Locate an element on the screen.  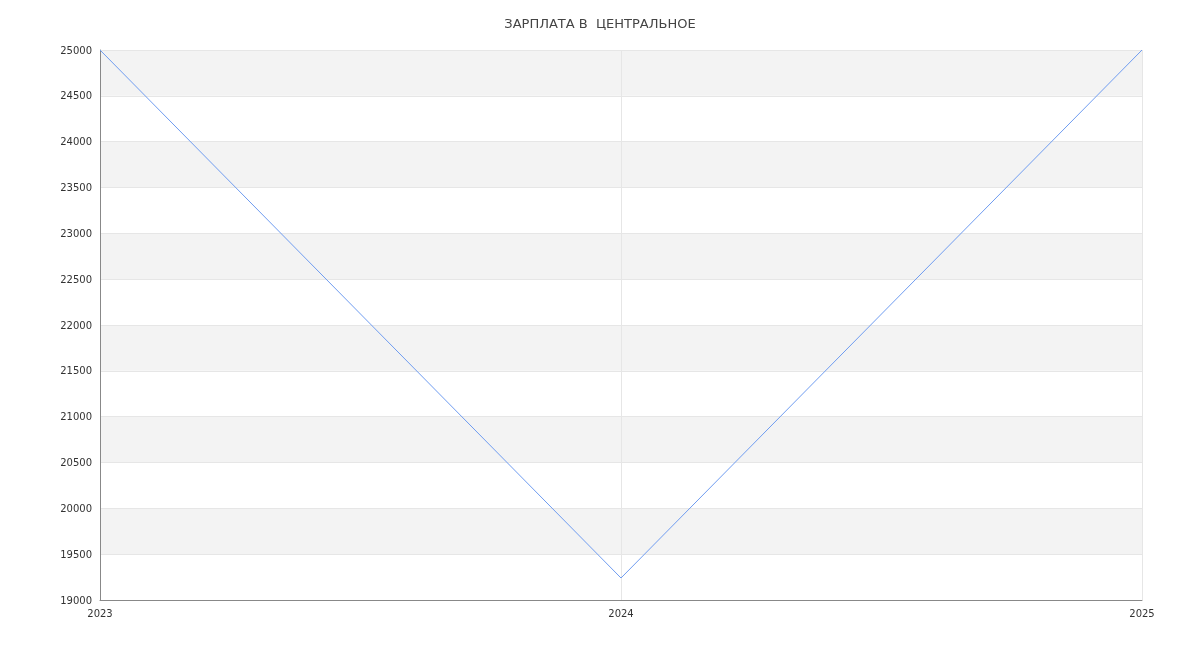
y-tick-label: 22000 is located at coordinates (76, 325).